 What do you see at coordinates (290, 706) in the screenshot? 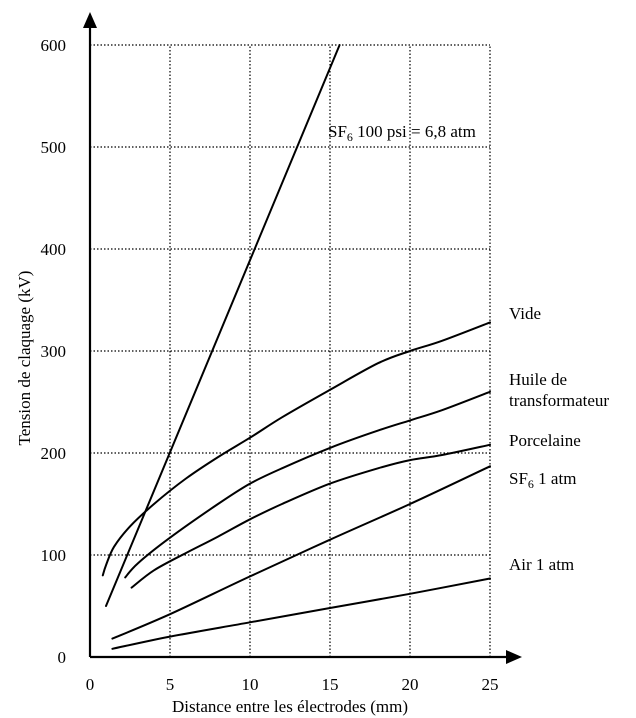
I see `x-axis-title: Distance entre les électrodes (mm)` at bounding box center [290, 706].